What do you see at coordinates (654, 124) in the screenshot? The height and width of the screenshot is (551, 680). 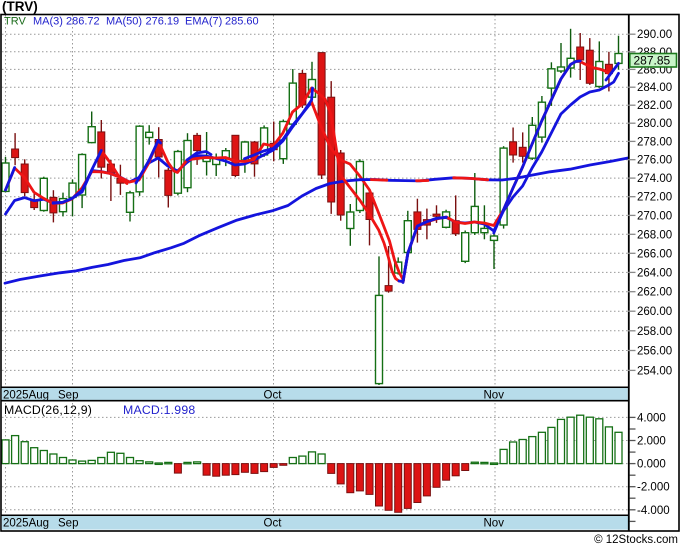 I see `svg-text: 280.00` at bounding box center [654, 124].